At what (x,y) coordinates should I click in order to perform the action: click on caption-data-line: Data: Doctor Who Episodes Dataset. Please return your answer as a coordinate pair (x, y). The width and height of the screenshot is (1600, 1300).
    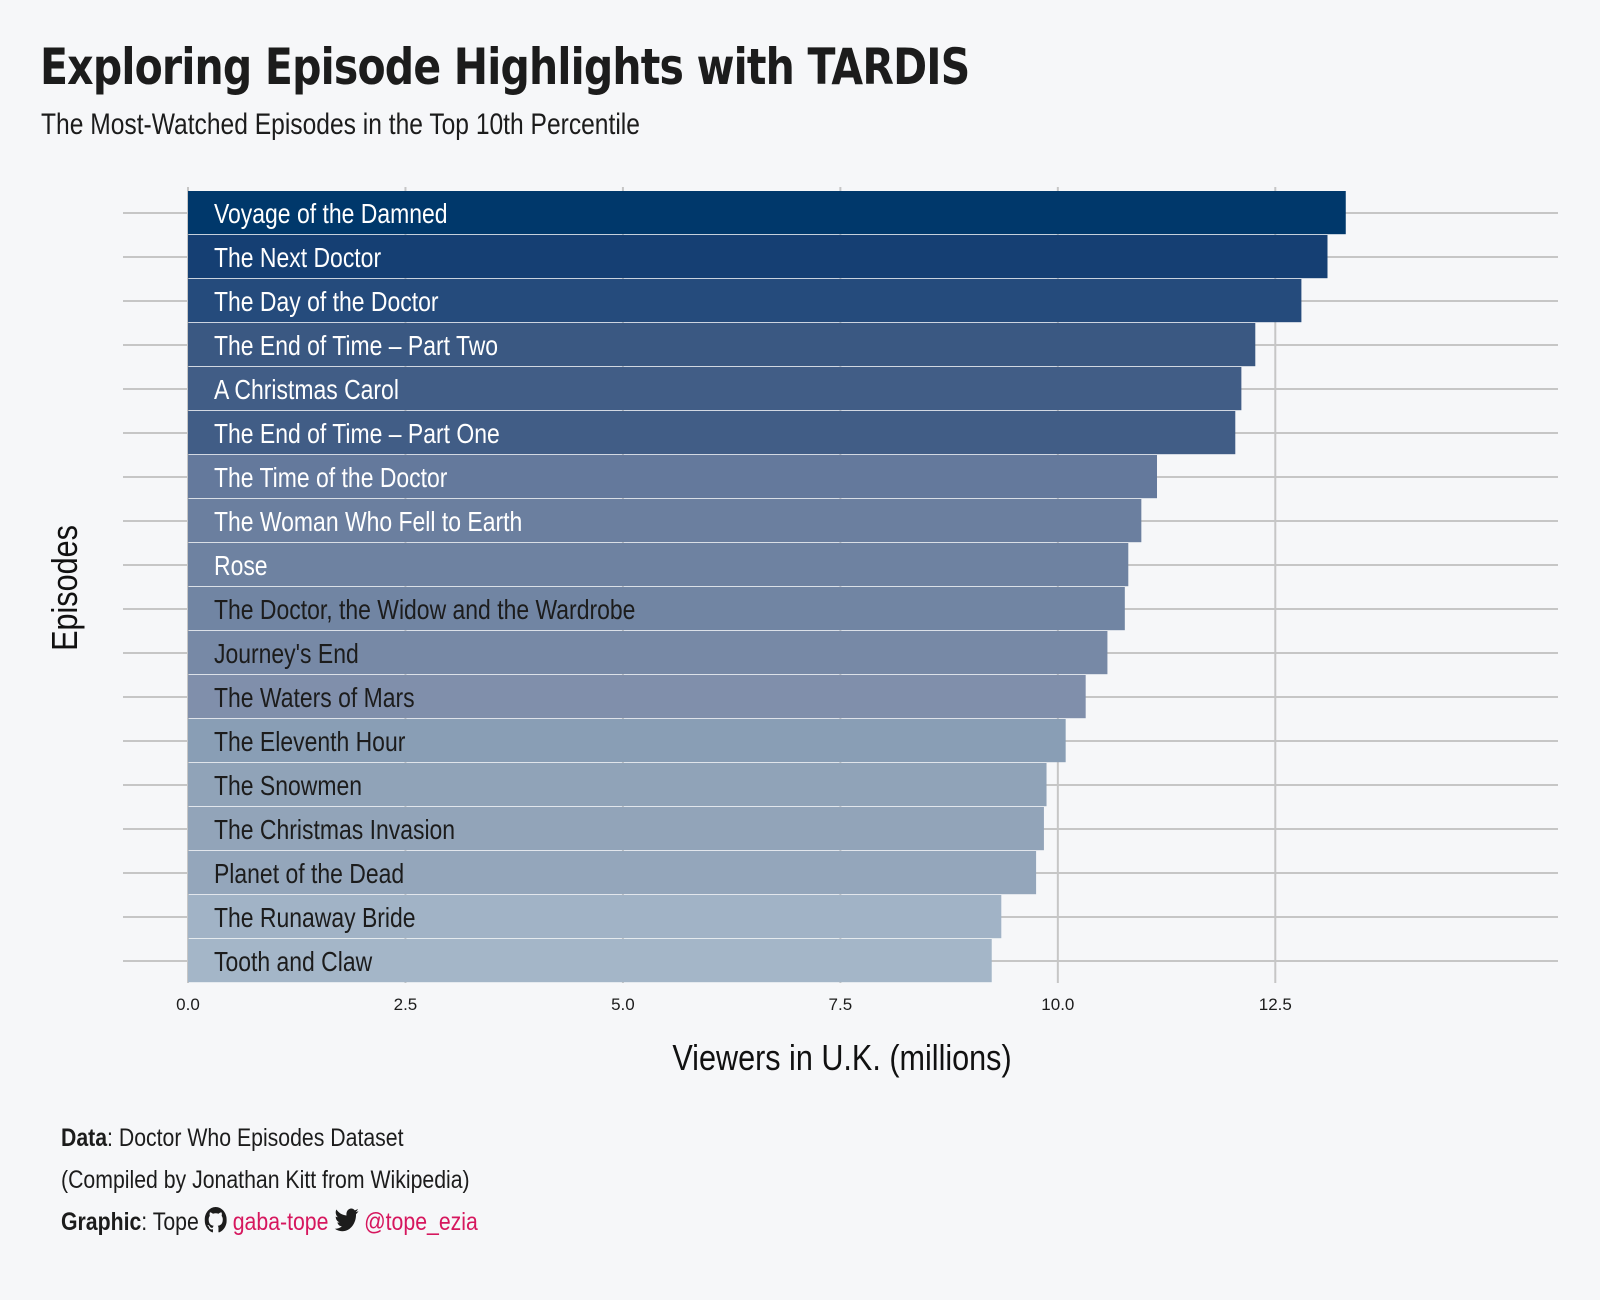
    Looking at the image, I should click on (232, 1138).